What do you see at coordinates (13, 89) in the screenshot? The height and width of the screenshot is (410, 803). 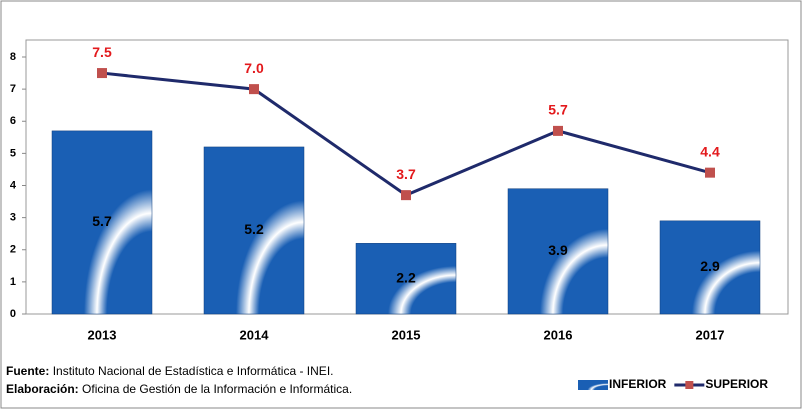 I see `y-tick-label: 7` at bounding box center [13, 89].